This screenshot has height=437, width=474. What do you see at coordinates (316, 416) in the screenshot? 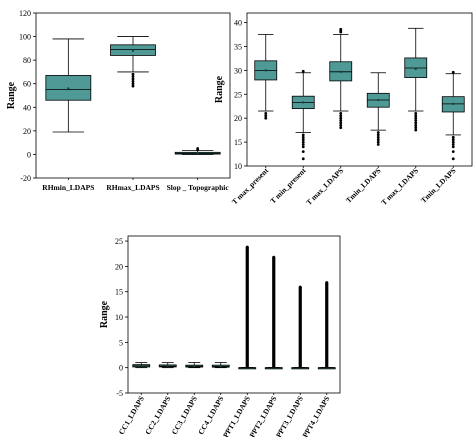
I see `x-tick-label: PPT4_LDAPS` at bounding box center [316, 416].